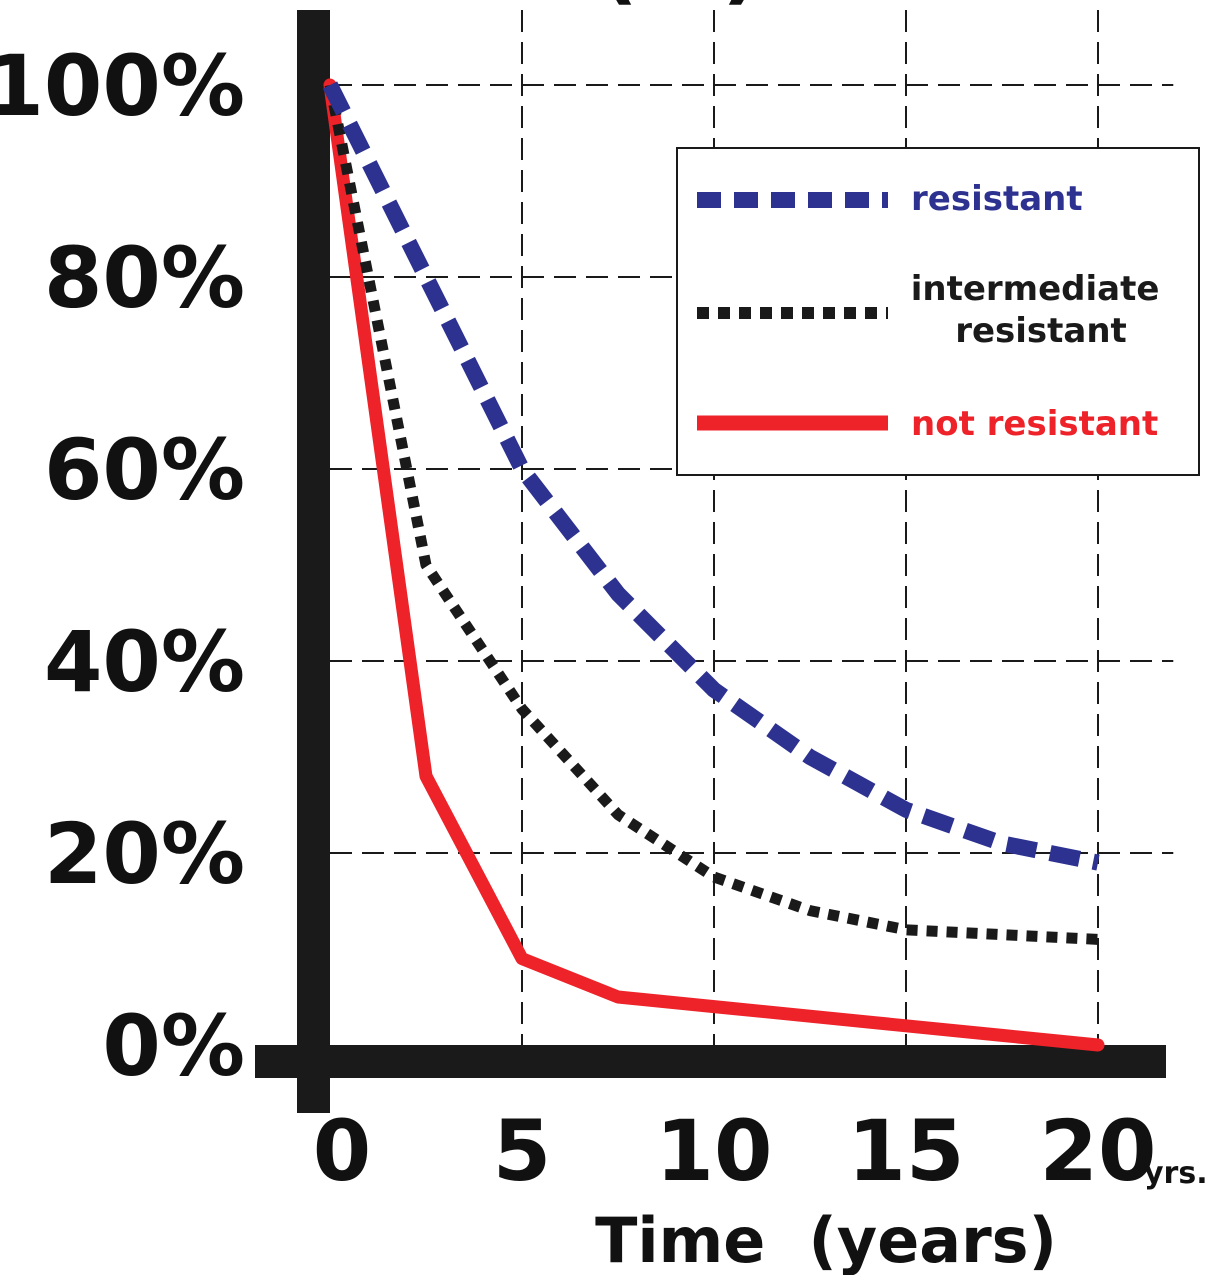 This screenshot has height=1275, width=1228. What do you see at coordinates (144, 470) in the screenshot?
I see `y-tick-label: 60%` at bounding box center [144, 470].